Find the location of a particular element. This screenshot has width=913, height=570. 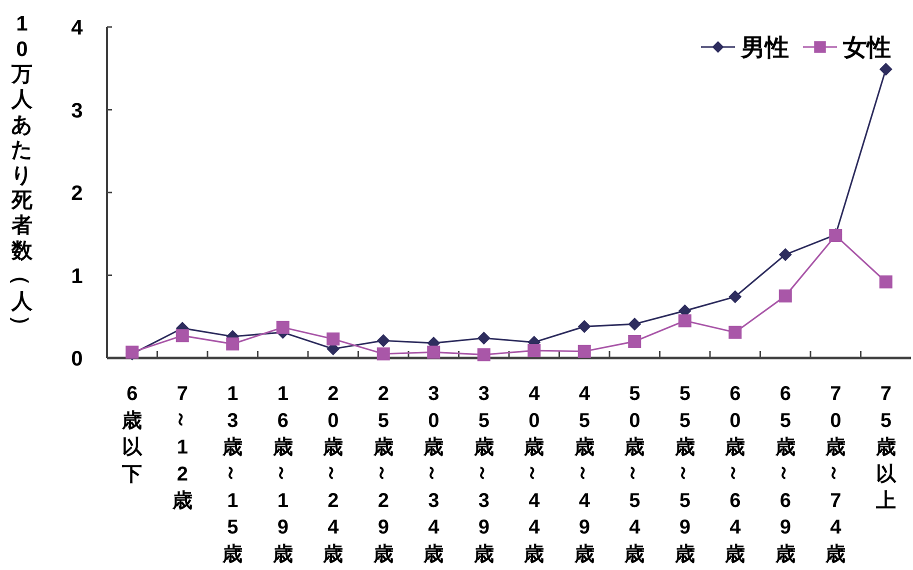

x-tick-label: 6歳以下 is located at coordinates (132, 434).